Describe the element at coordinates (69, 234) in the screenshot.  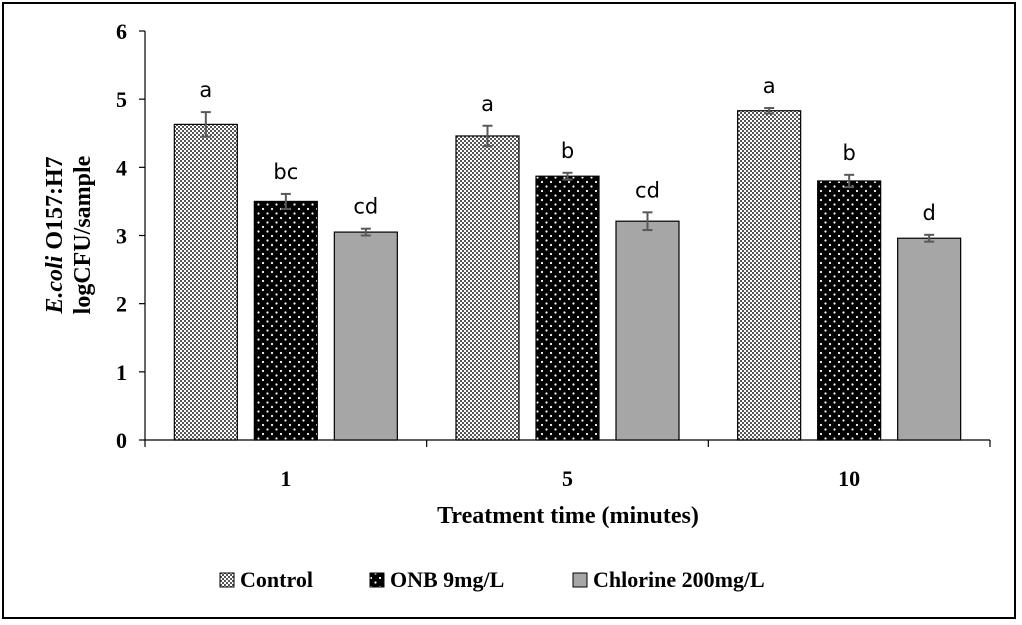
I see `y-axis-title: E.coli O157:H7 logCFU/sample` at that location.